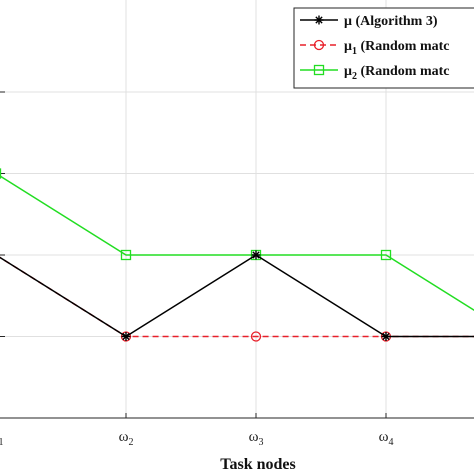  I want to click on legend-entry: μ1 (Random matc, so click(374, 48).